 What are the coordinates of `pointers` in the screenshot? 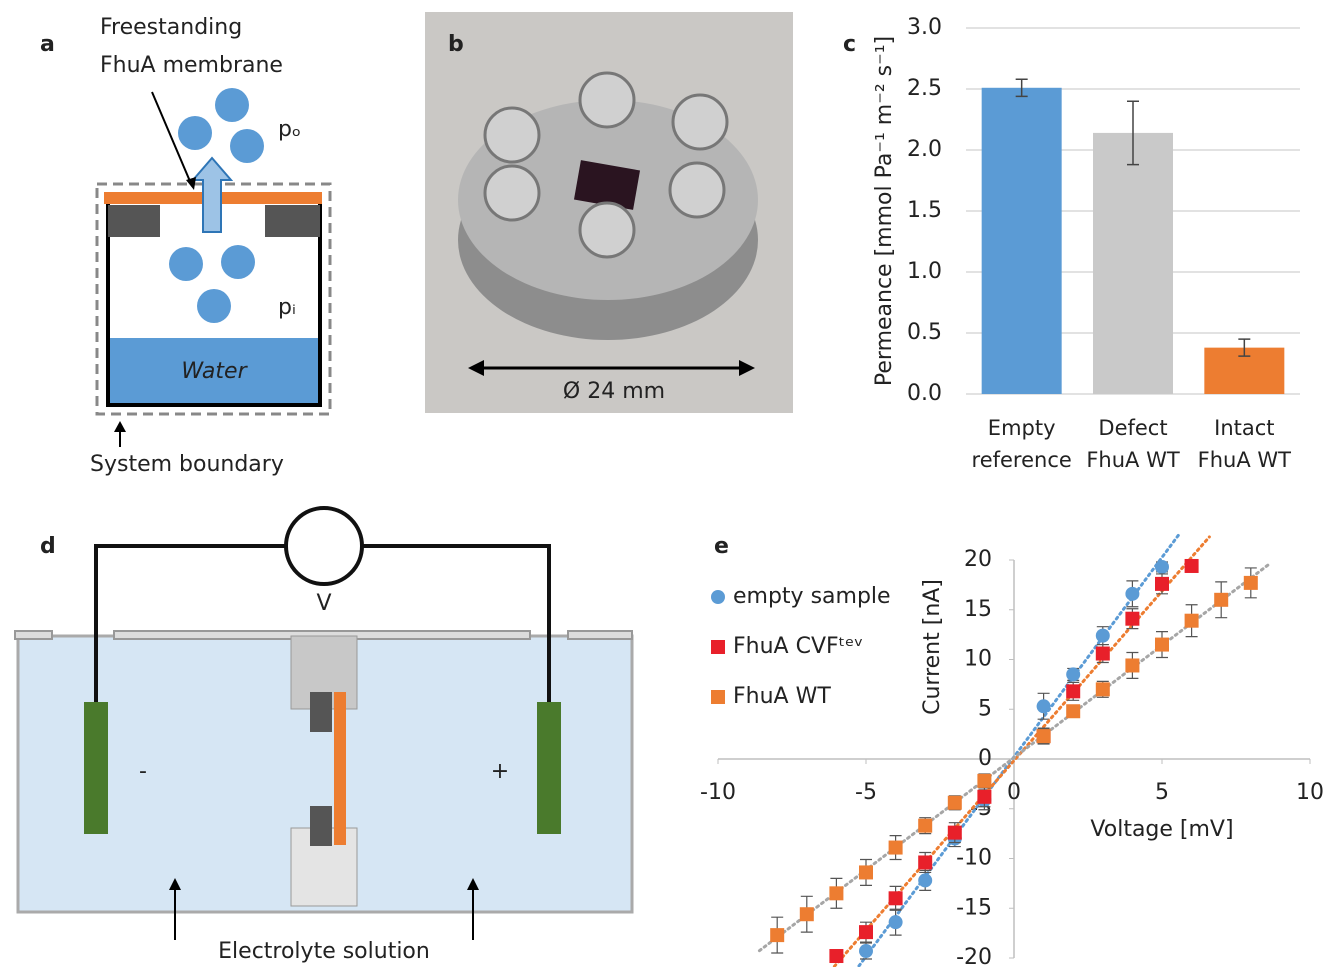 It's located at (324, 912).